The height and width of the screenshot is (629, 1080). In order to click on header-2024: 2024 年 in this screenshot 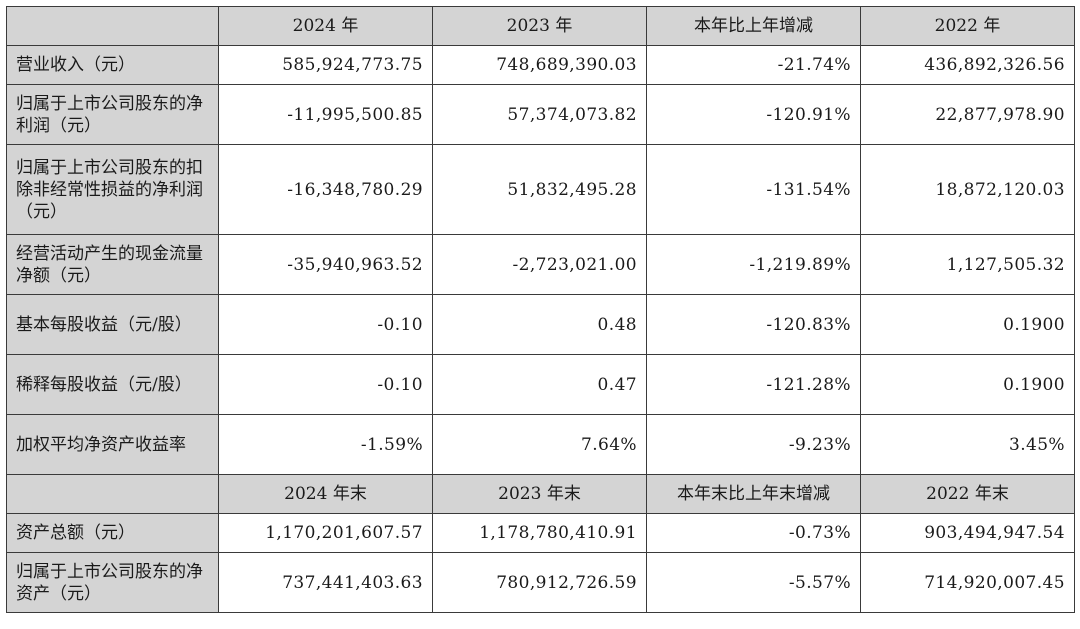, I will do `click(325, 26)`.